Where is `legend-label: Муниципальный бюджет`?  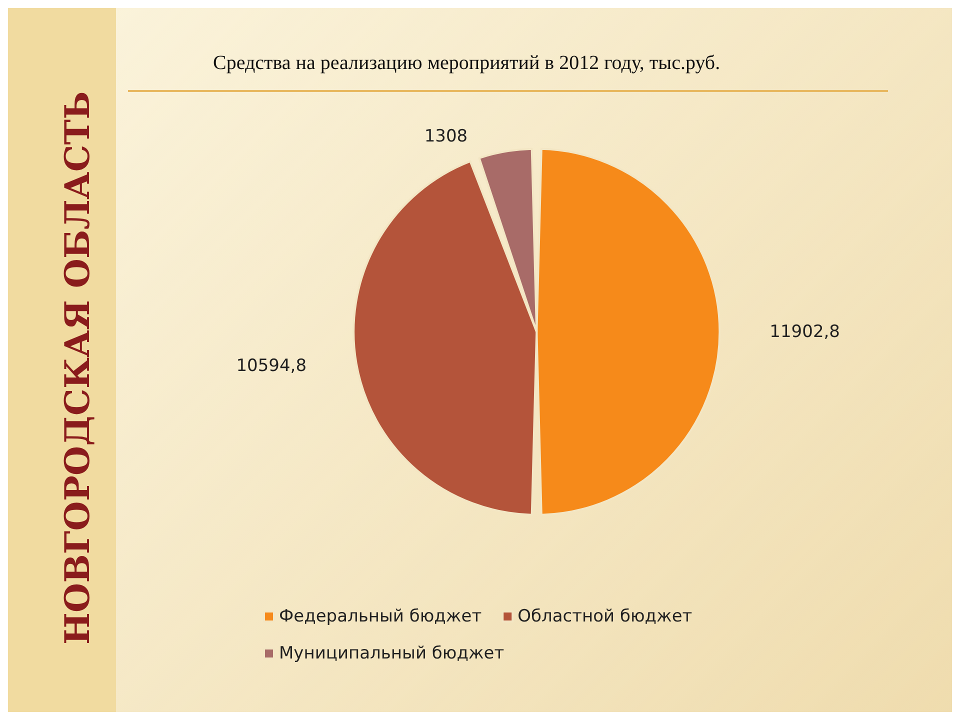 legend-label: Муниципальный бюджет is located at coordinates (391, 654).